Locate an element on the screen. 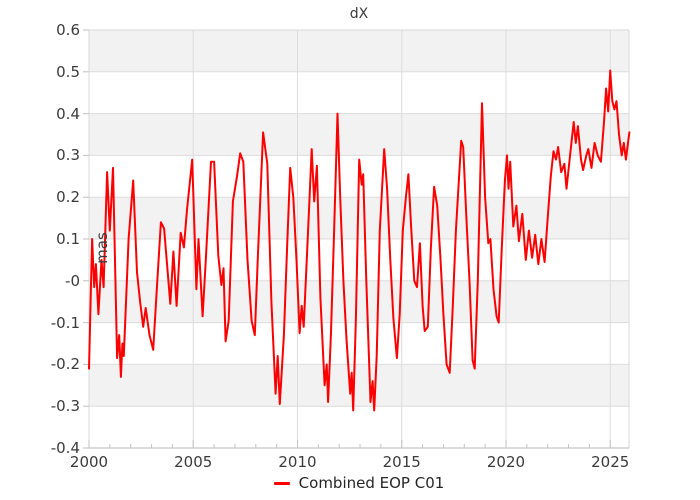  y-tick-label: 0.5 is located at coordinates (68, 71).